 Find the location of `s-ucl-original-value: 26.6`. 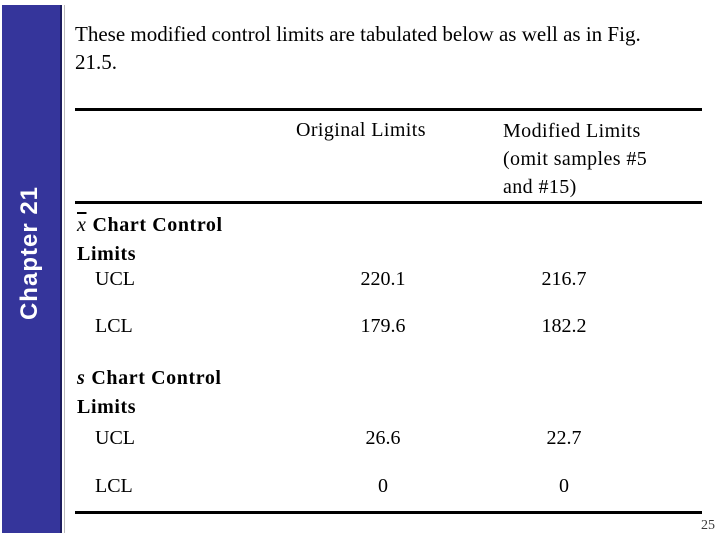

s-ucl-original-value: 26.6 is located at coordinates (383, 438).